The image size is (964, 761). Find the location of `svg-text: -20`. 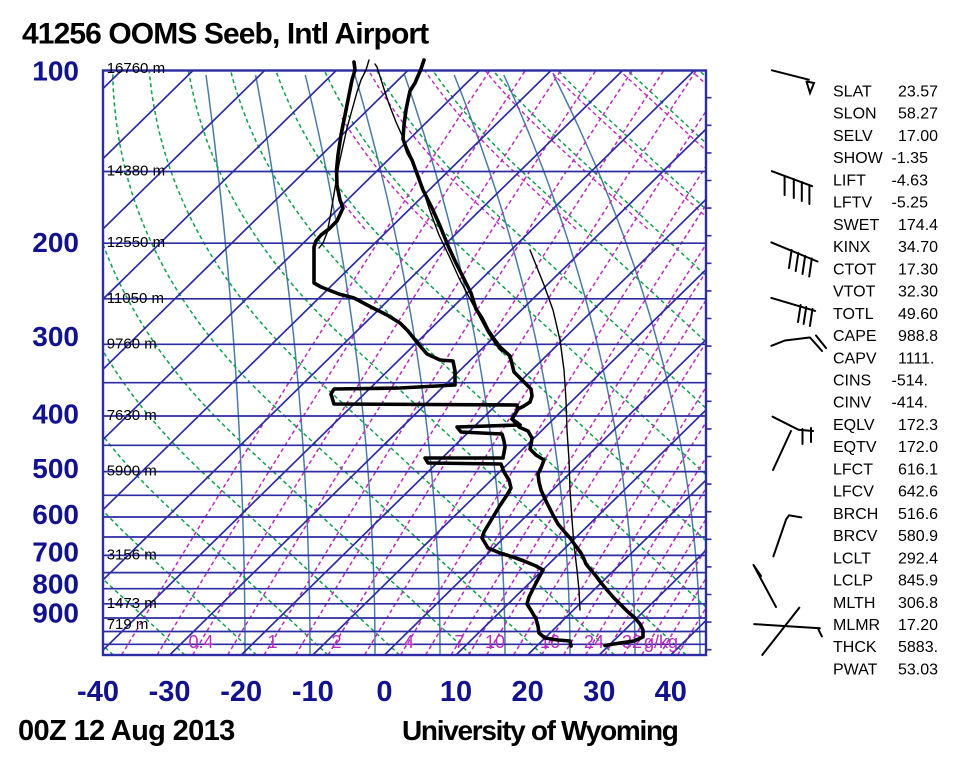

svg-text: -20 is located at coordinates (241, 692).